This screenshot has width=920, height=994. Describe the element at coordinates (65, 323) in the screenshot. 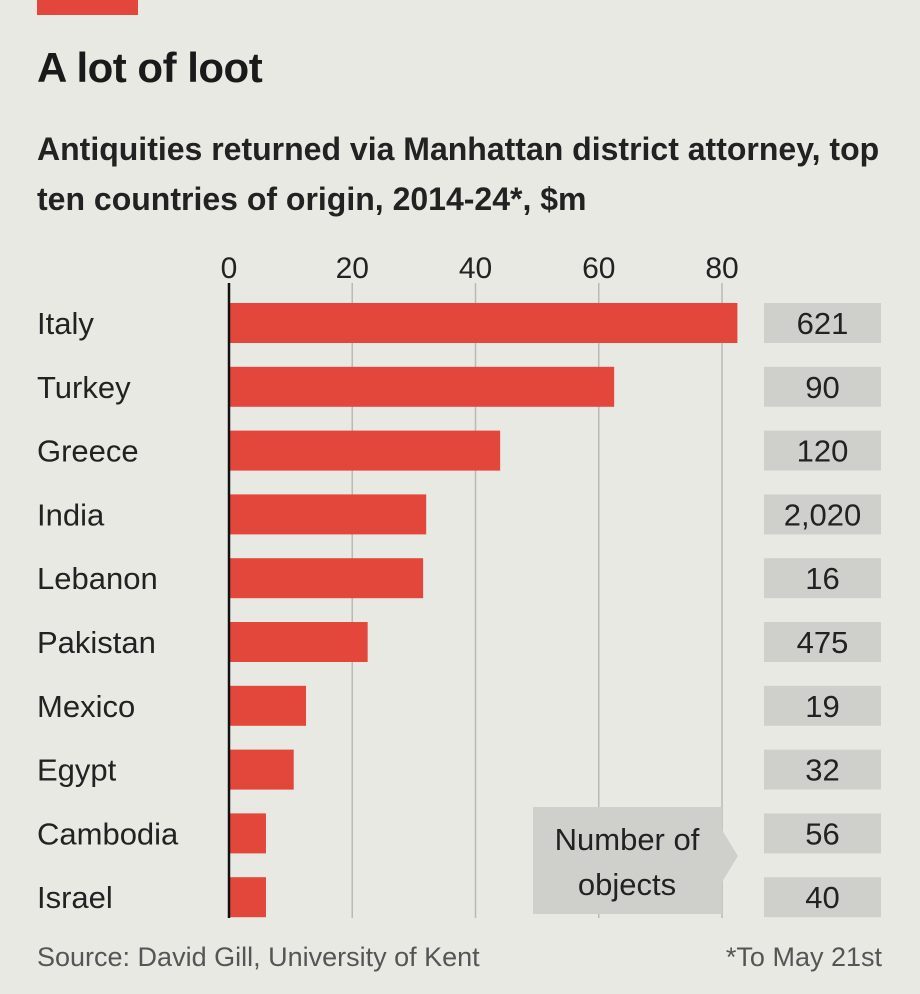

I see `category-label: Italy` at that location.